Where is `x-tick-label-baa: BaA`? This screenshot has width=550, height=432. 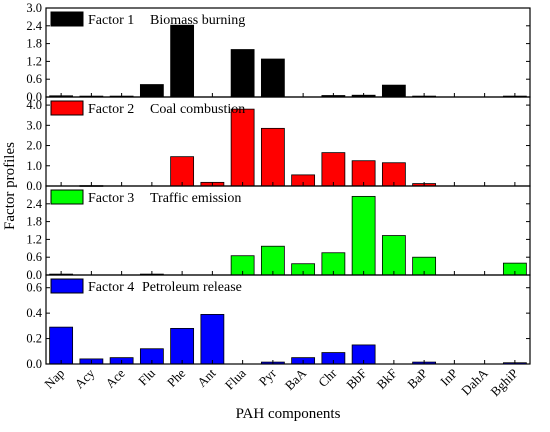
x-tick-label-baa: BaA is located at coordinates (296, 379).